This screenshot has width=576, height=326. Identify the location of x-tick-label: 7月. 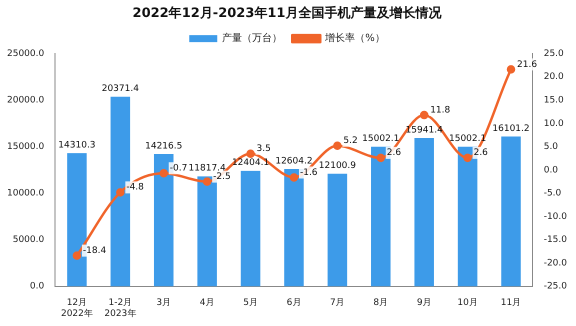
(337, 303).